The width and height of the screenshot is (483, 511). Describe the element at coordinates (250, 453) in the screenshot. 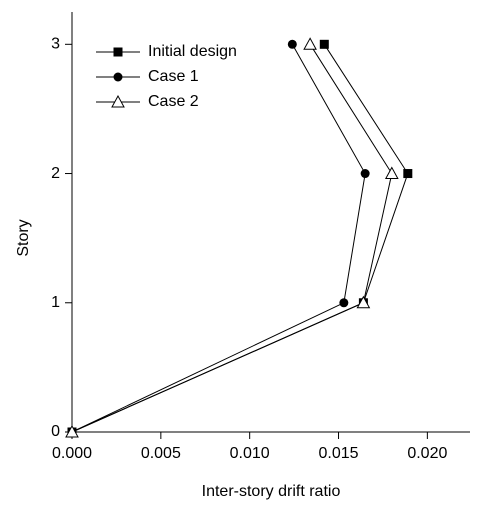

I see `x-tick-label: 0.010` at that location.